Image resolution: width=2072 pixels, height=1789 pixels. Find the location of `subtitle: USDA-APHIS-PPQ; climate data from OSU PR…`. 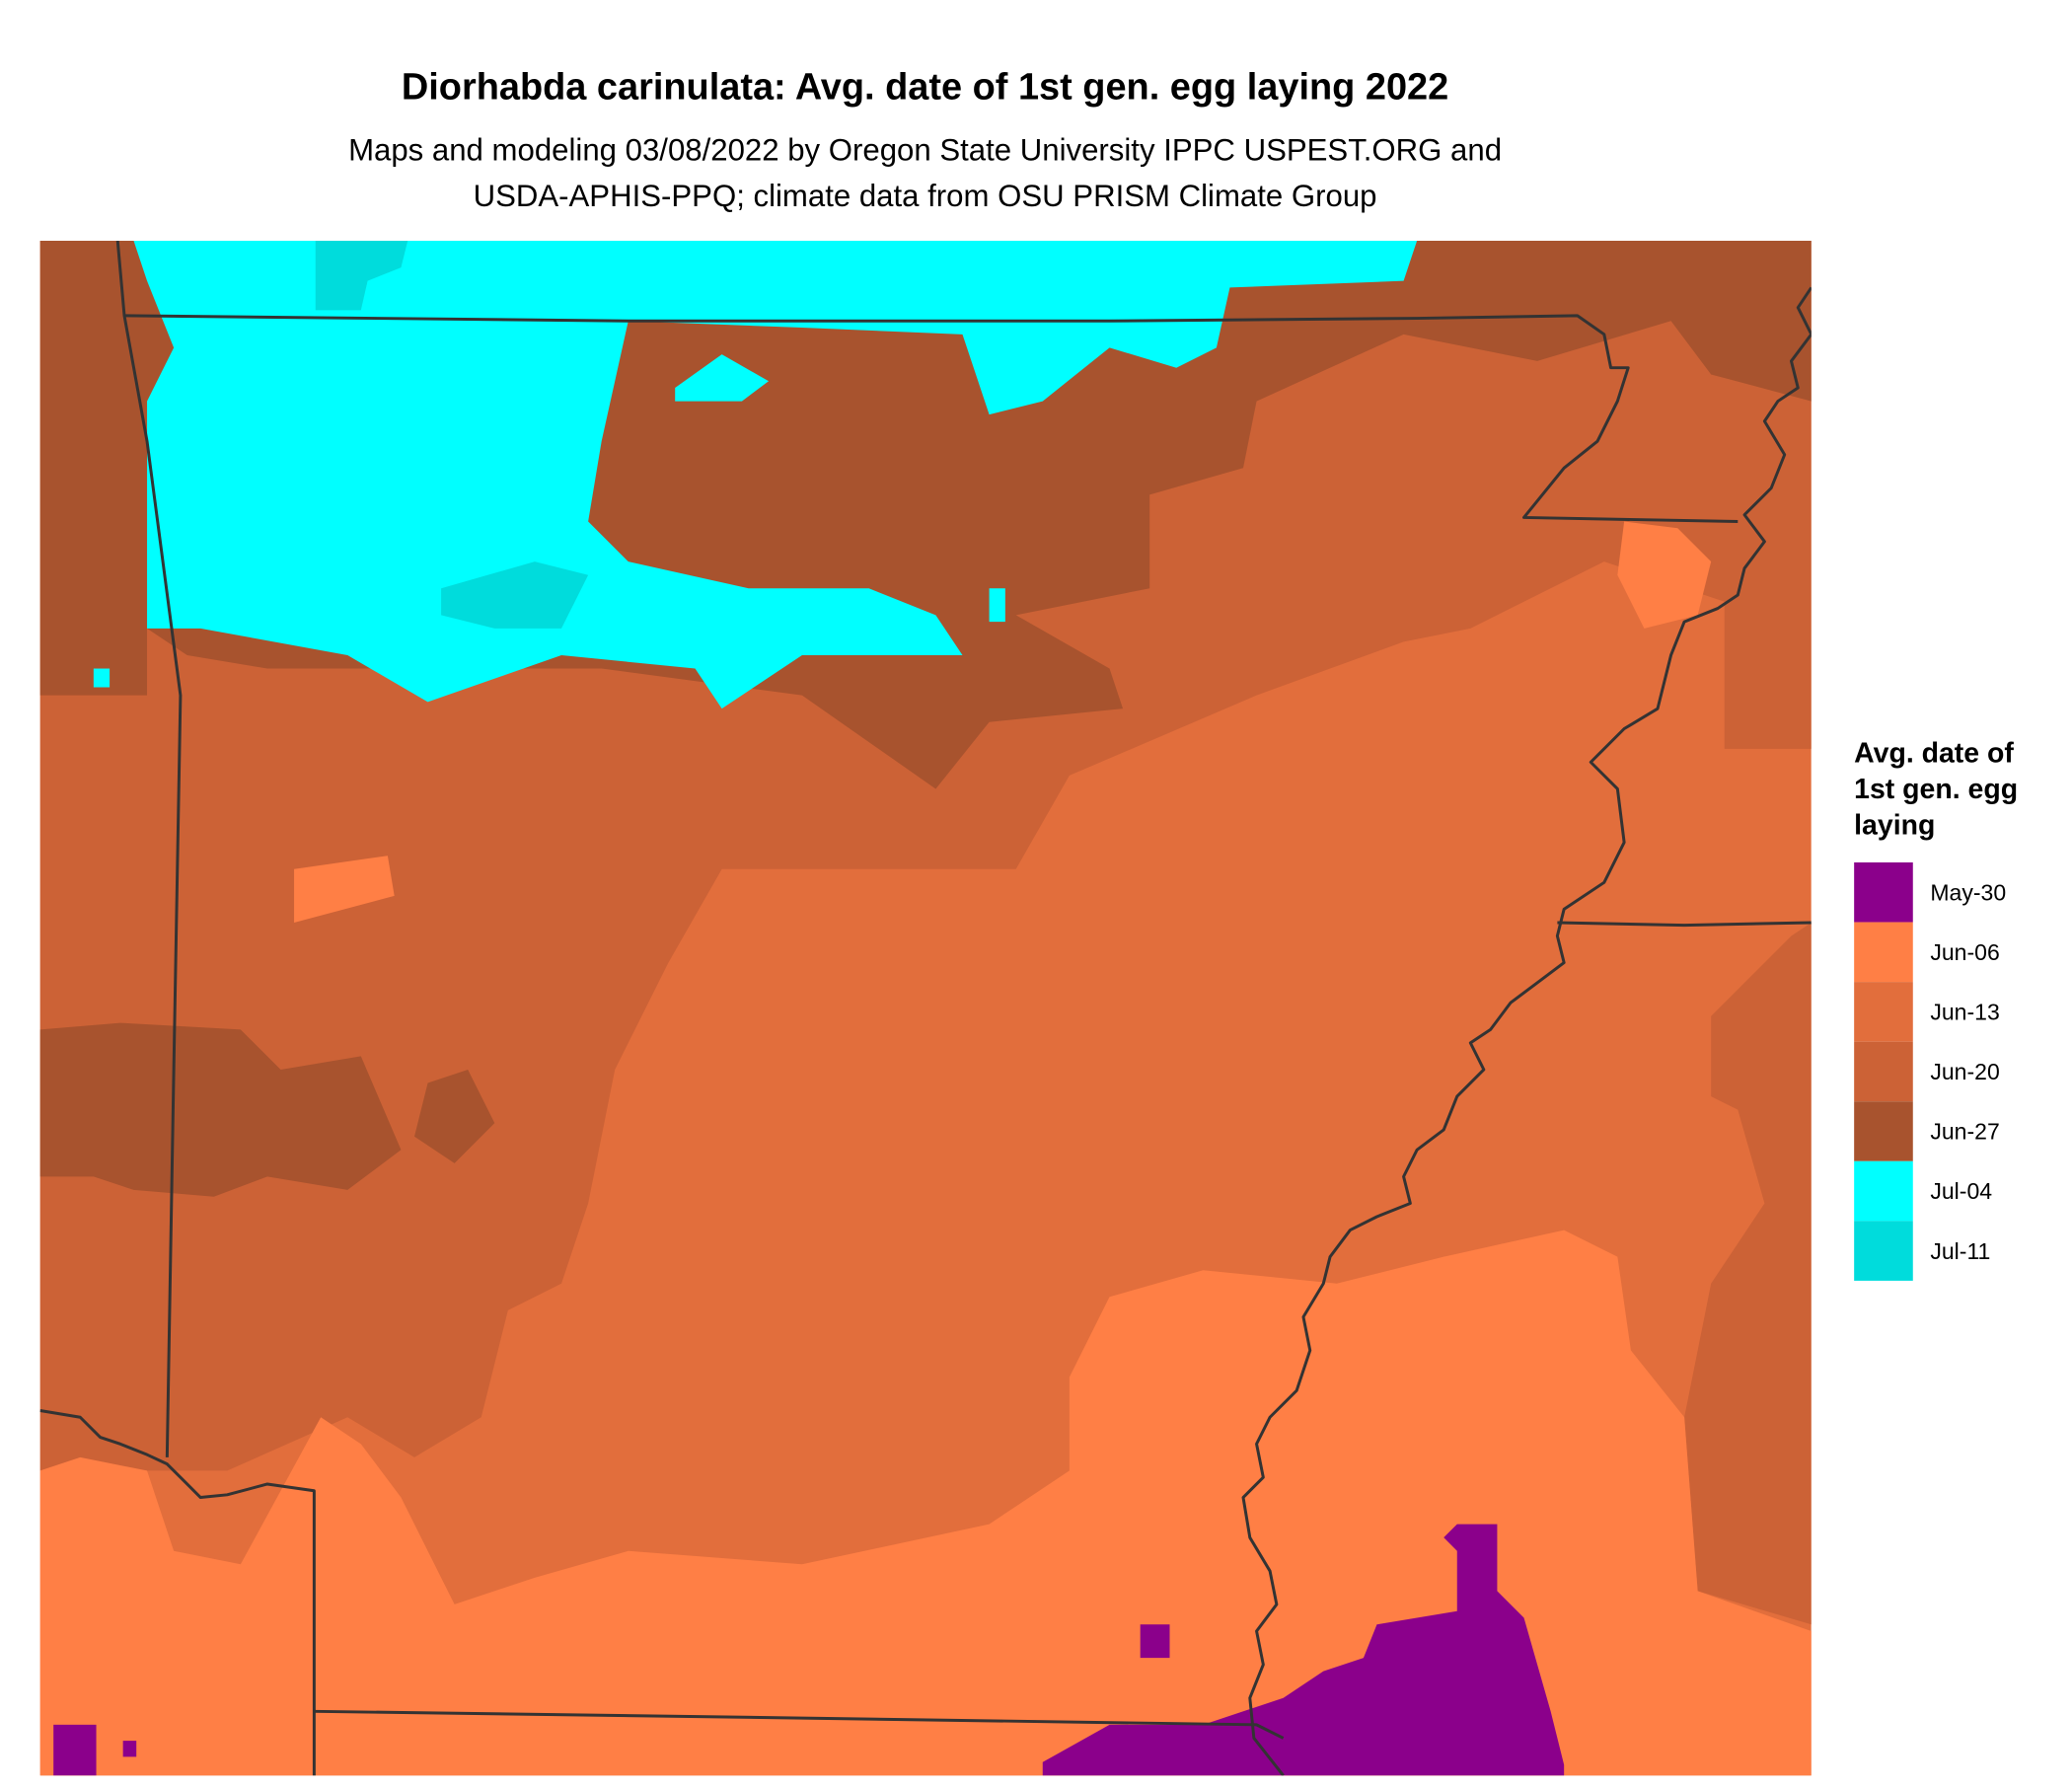

subtitle: USDA-APHIS-PPQ; climate data from OSU PR… is located at coordinates (926, 196).